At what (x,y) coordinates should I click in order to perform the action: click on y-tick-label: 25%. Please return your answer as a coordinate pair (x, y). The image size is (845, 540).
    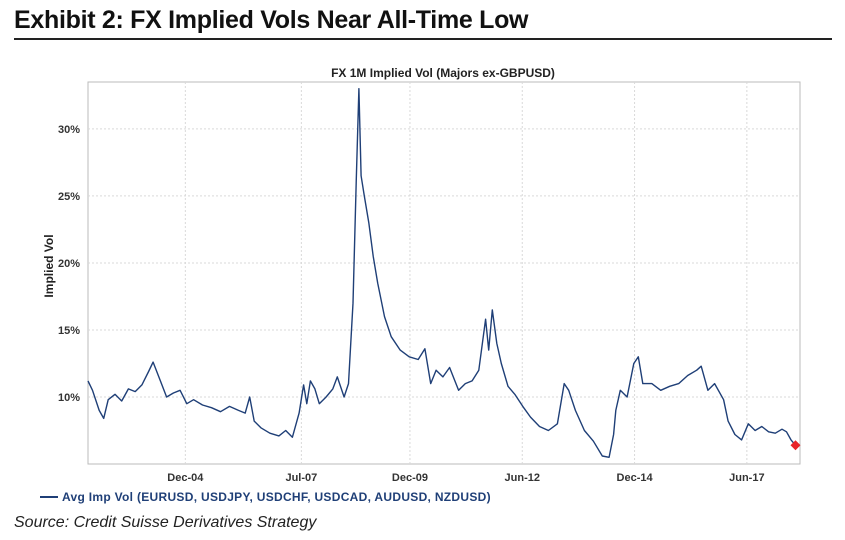
    Looking at the image, I should click on (69, 197).